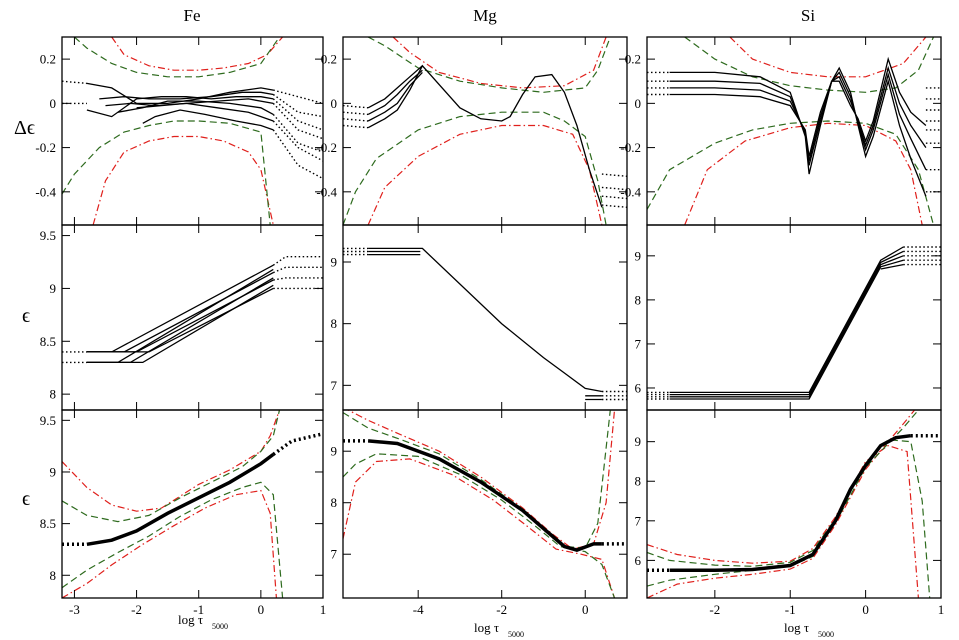 The height and width of the screenshot is (640, 959). I want to click on x-axis-label-mg: log τ 5000, so click(499, 629).